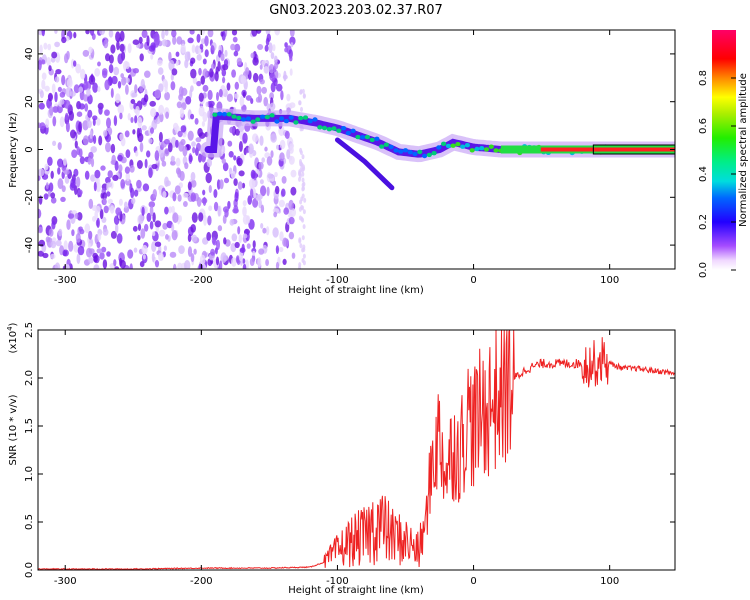 Image resolution: width=750 pixels, height=600 pixels. Describe the element at coordinates (29, 54) in the screenshot. I see `spectrogram-y-tick-label: 40` at that location.